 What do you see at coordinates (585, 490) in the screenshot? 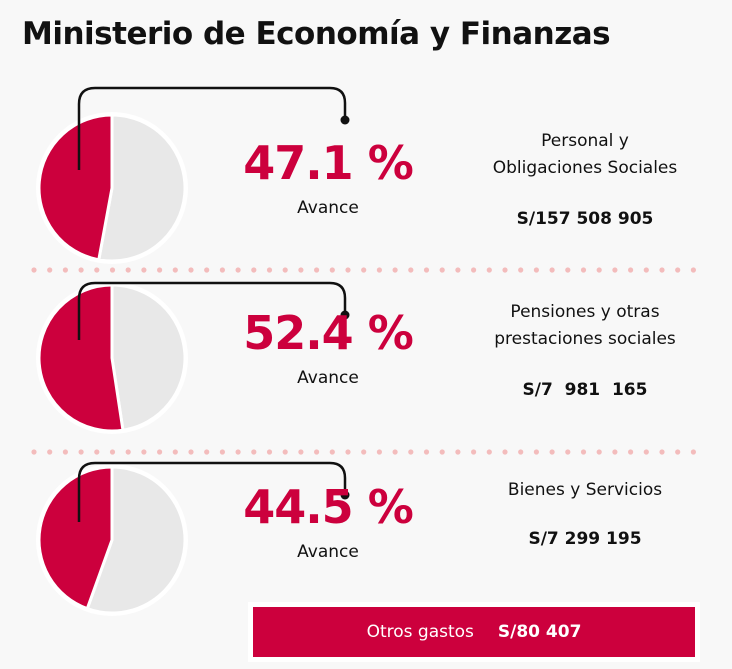
I see `category-label-3: Bienes y Servicios` at bounding box center [585, 490].